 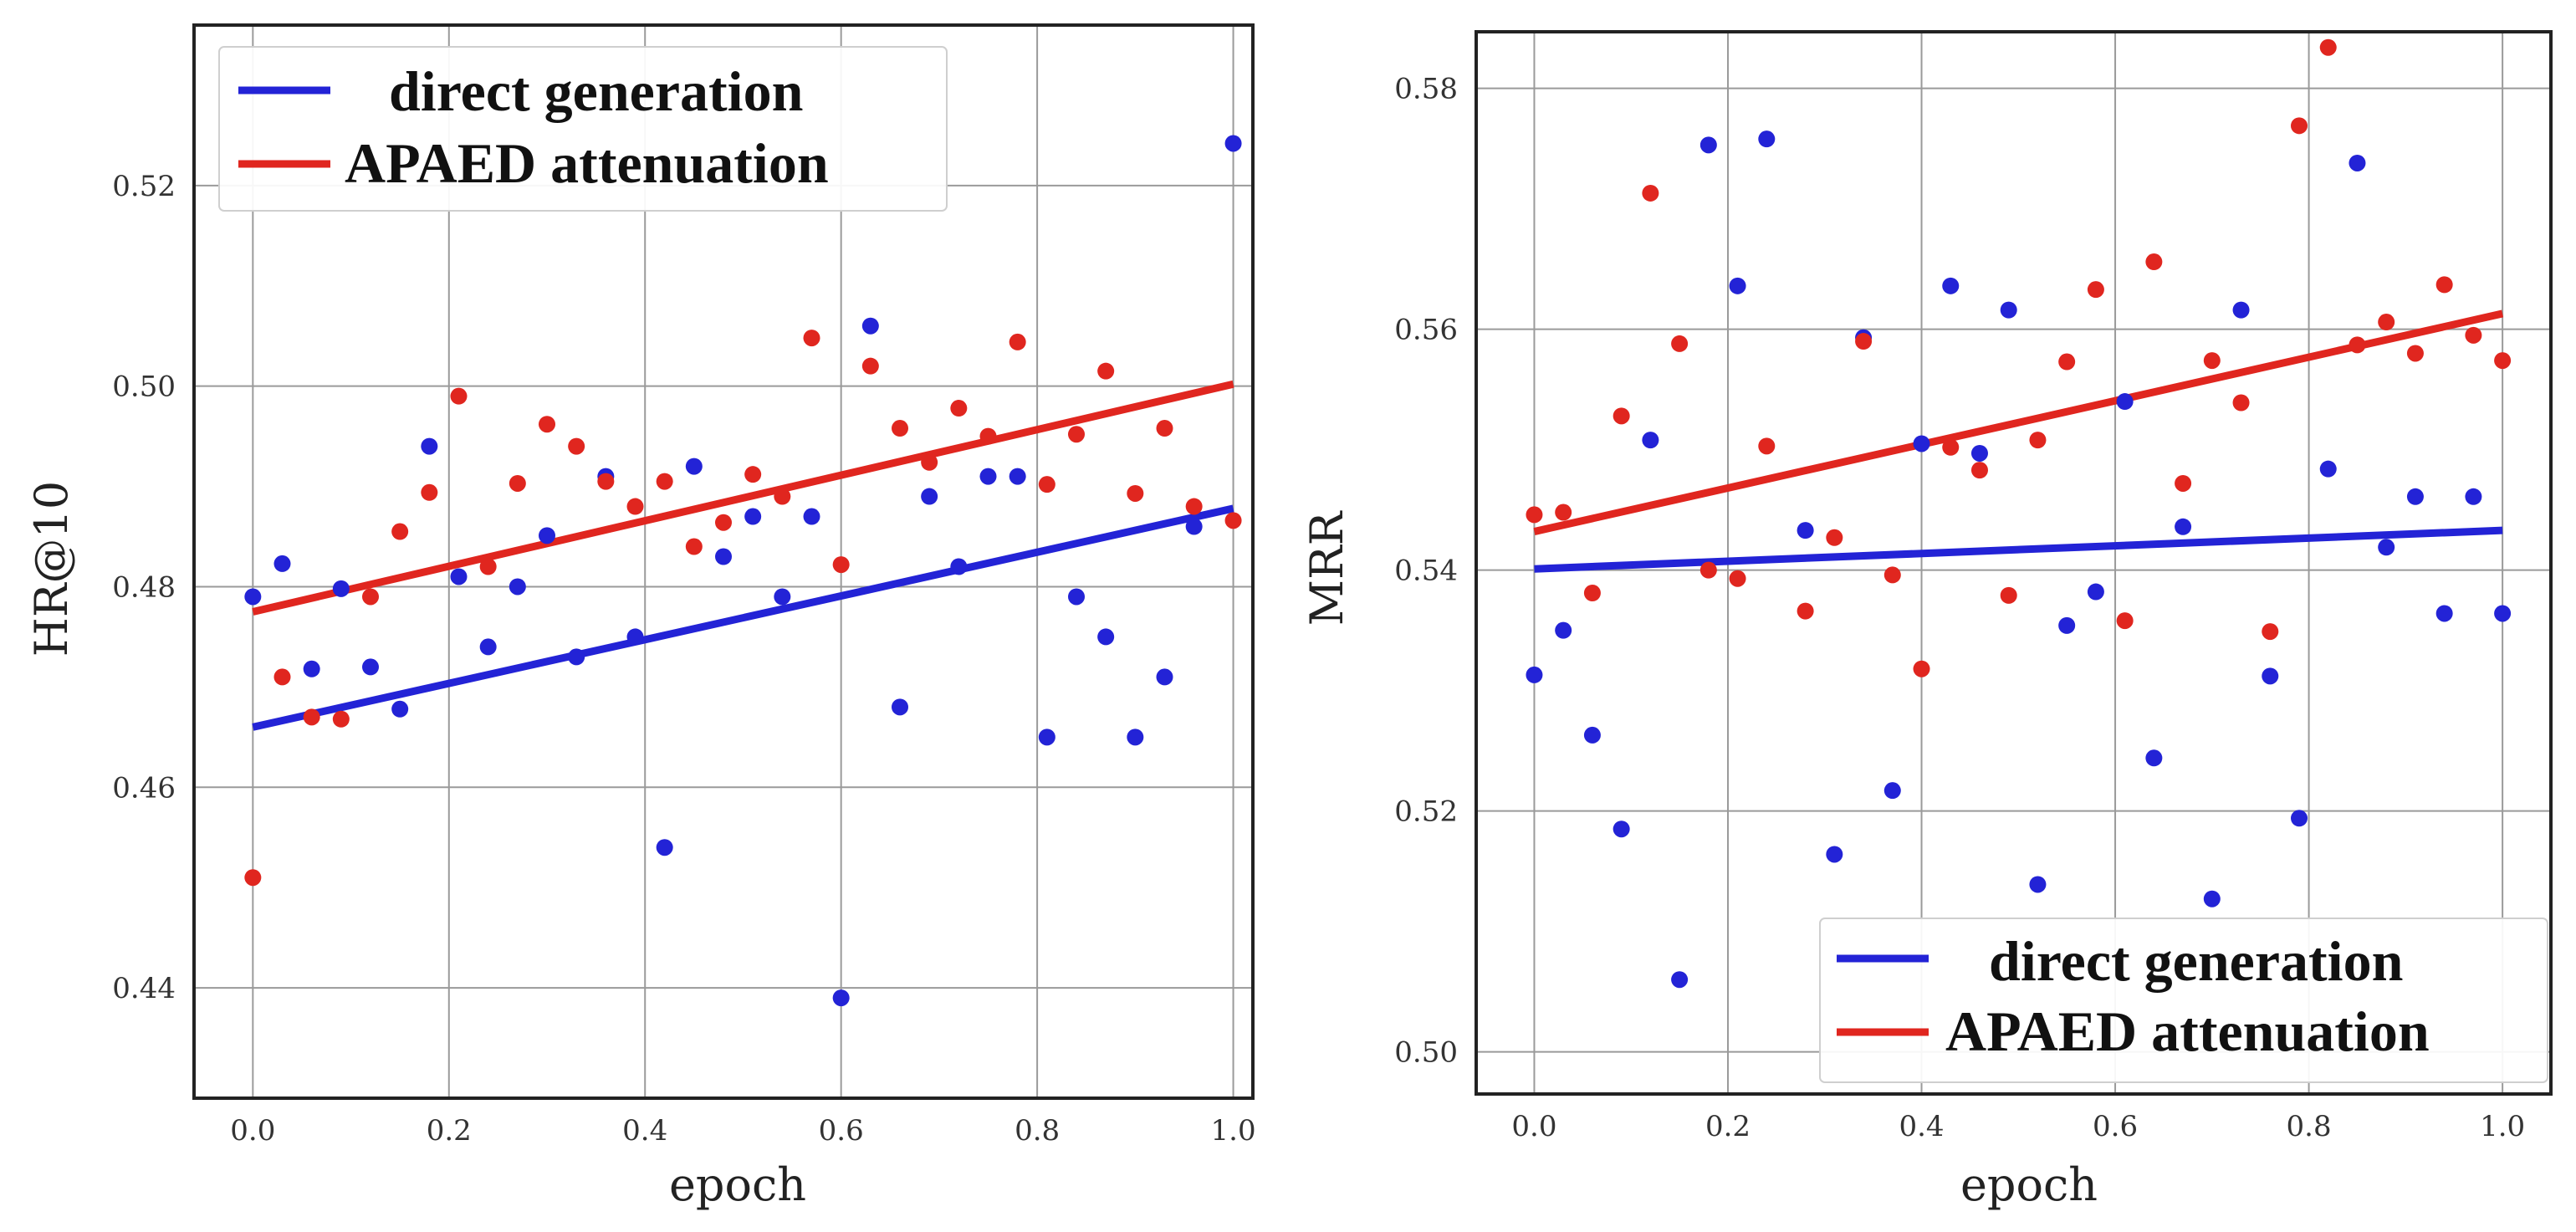 I want to click on mrr-legend-label-apaed-attenuation: APAED attenuation, so click(x=2187, y=1031).